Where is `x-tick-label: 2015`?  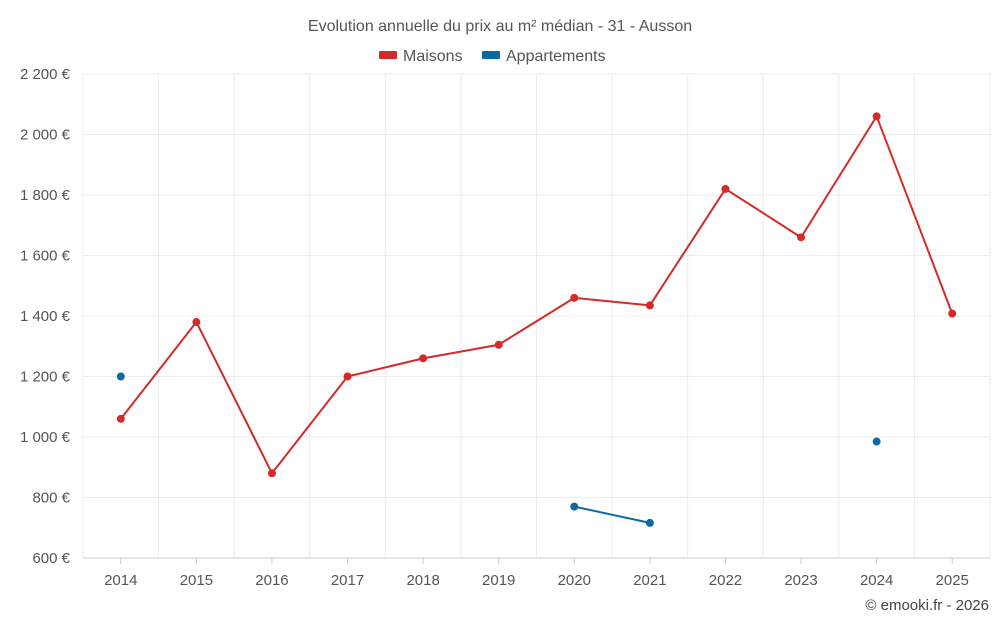
x-tick-label: 2015 is located at coordinates (196, 580).